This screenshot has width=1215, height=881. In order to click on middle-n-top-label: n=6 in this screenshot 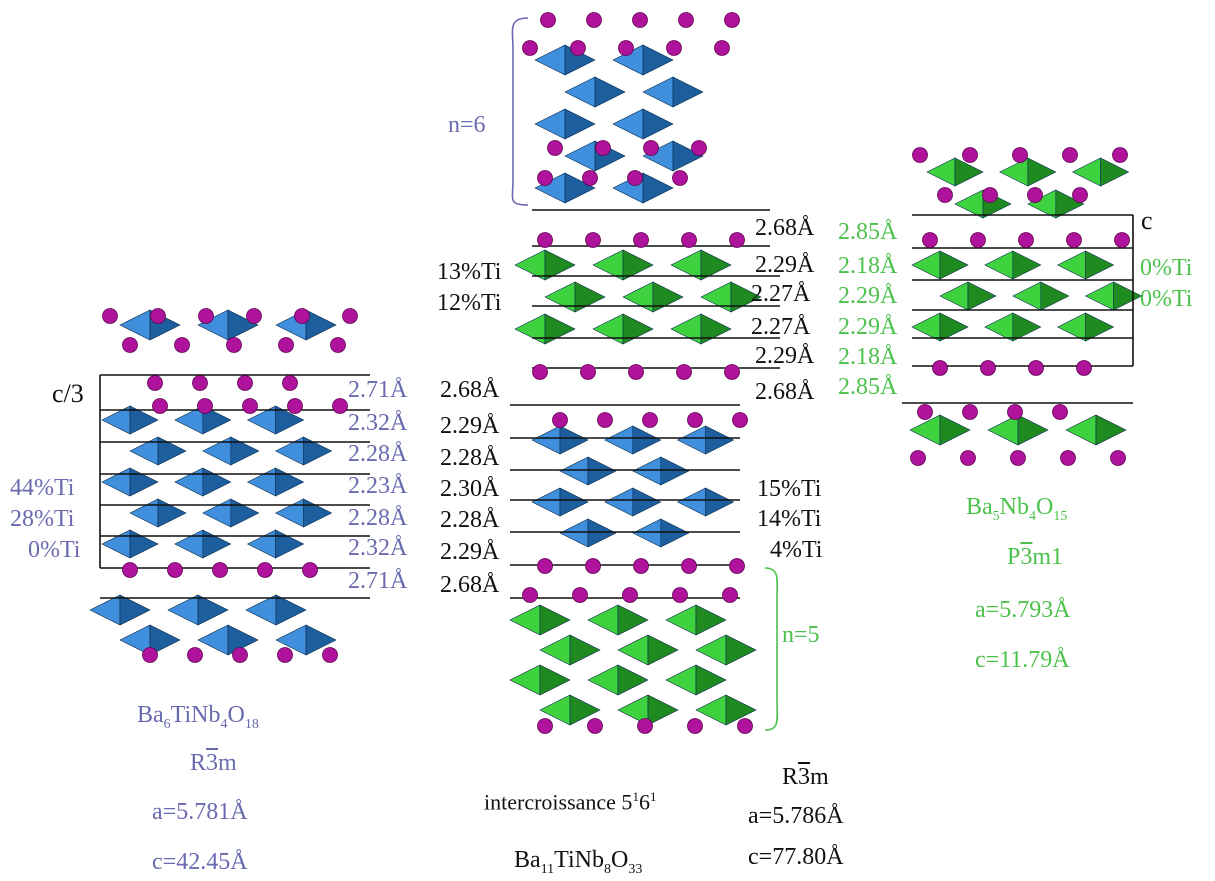, I will do `click(467, 125)`.